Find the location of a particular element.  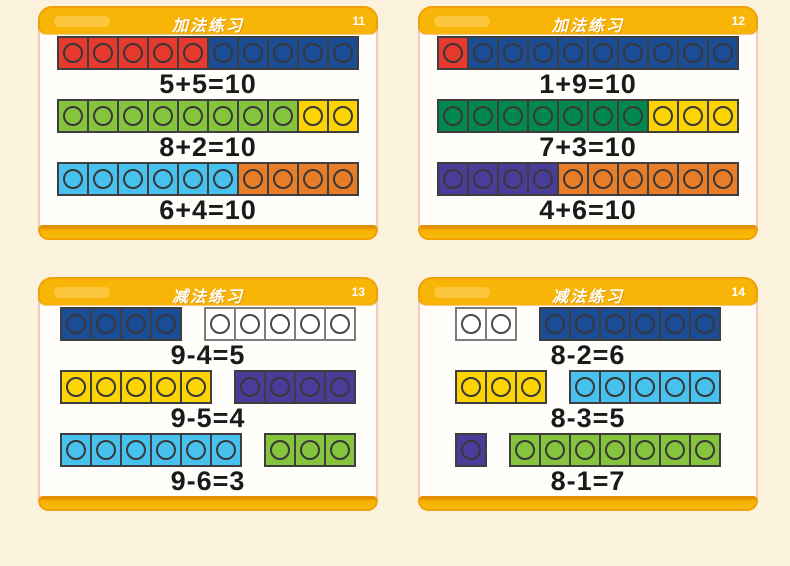

equation-text: 5+5=10 is located at coordinates (208, 84).